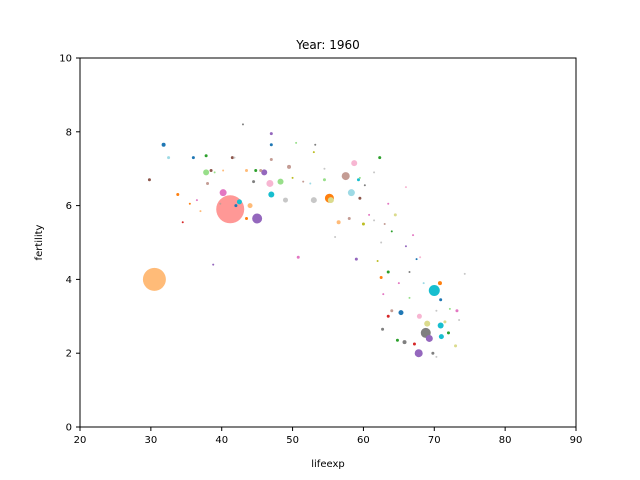  I want to click on x-tick-label: 40, so click(221, 440).